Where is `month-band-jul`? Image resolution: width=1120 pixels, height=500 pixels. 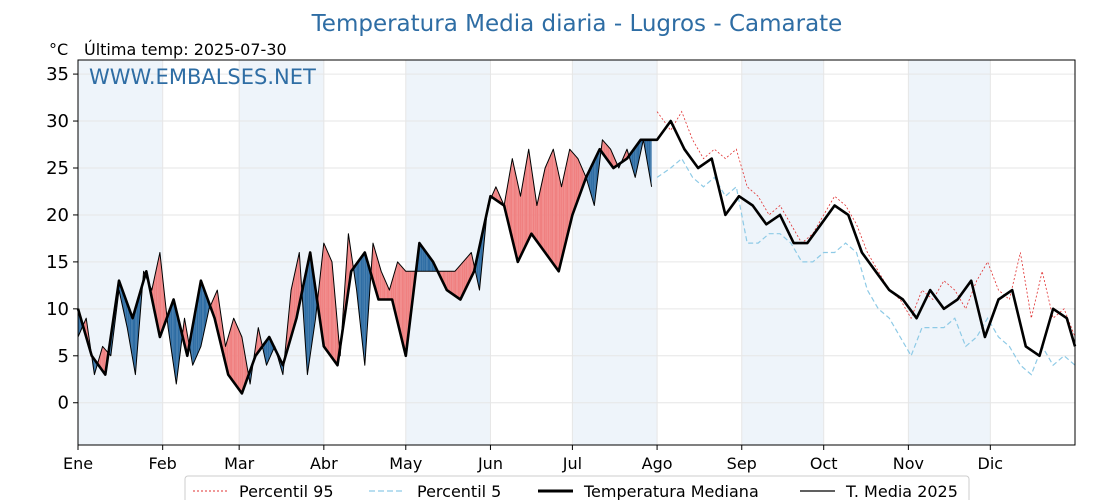 month-band-jul is located at coordinates (615, 252).